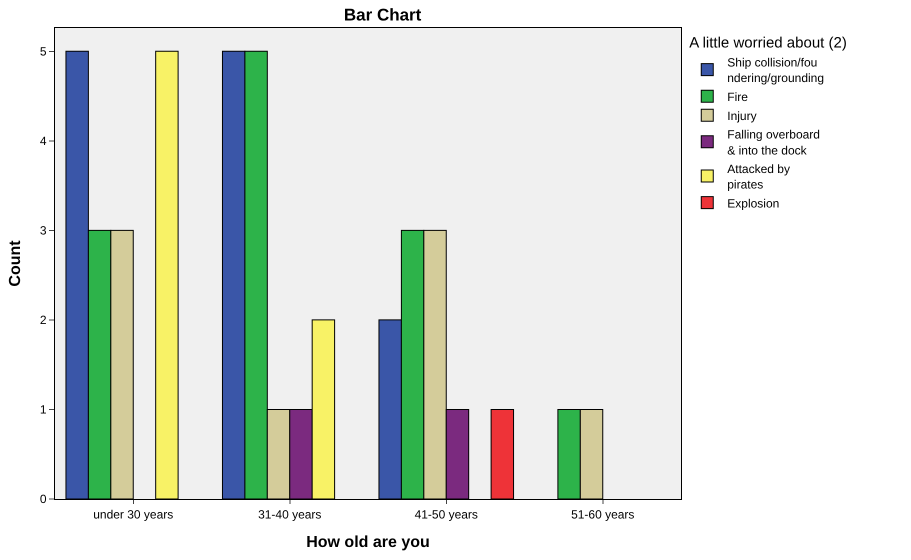 The width and height of the screenshot is (911, 560). I want to click on y-tick-label: 2, so click(43, 320).